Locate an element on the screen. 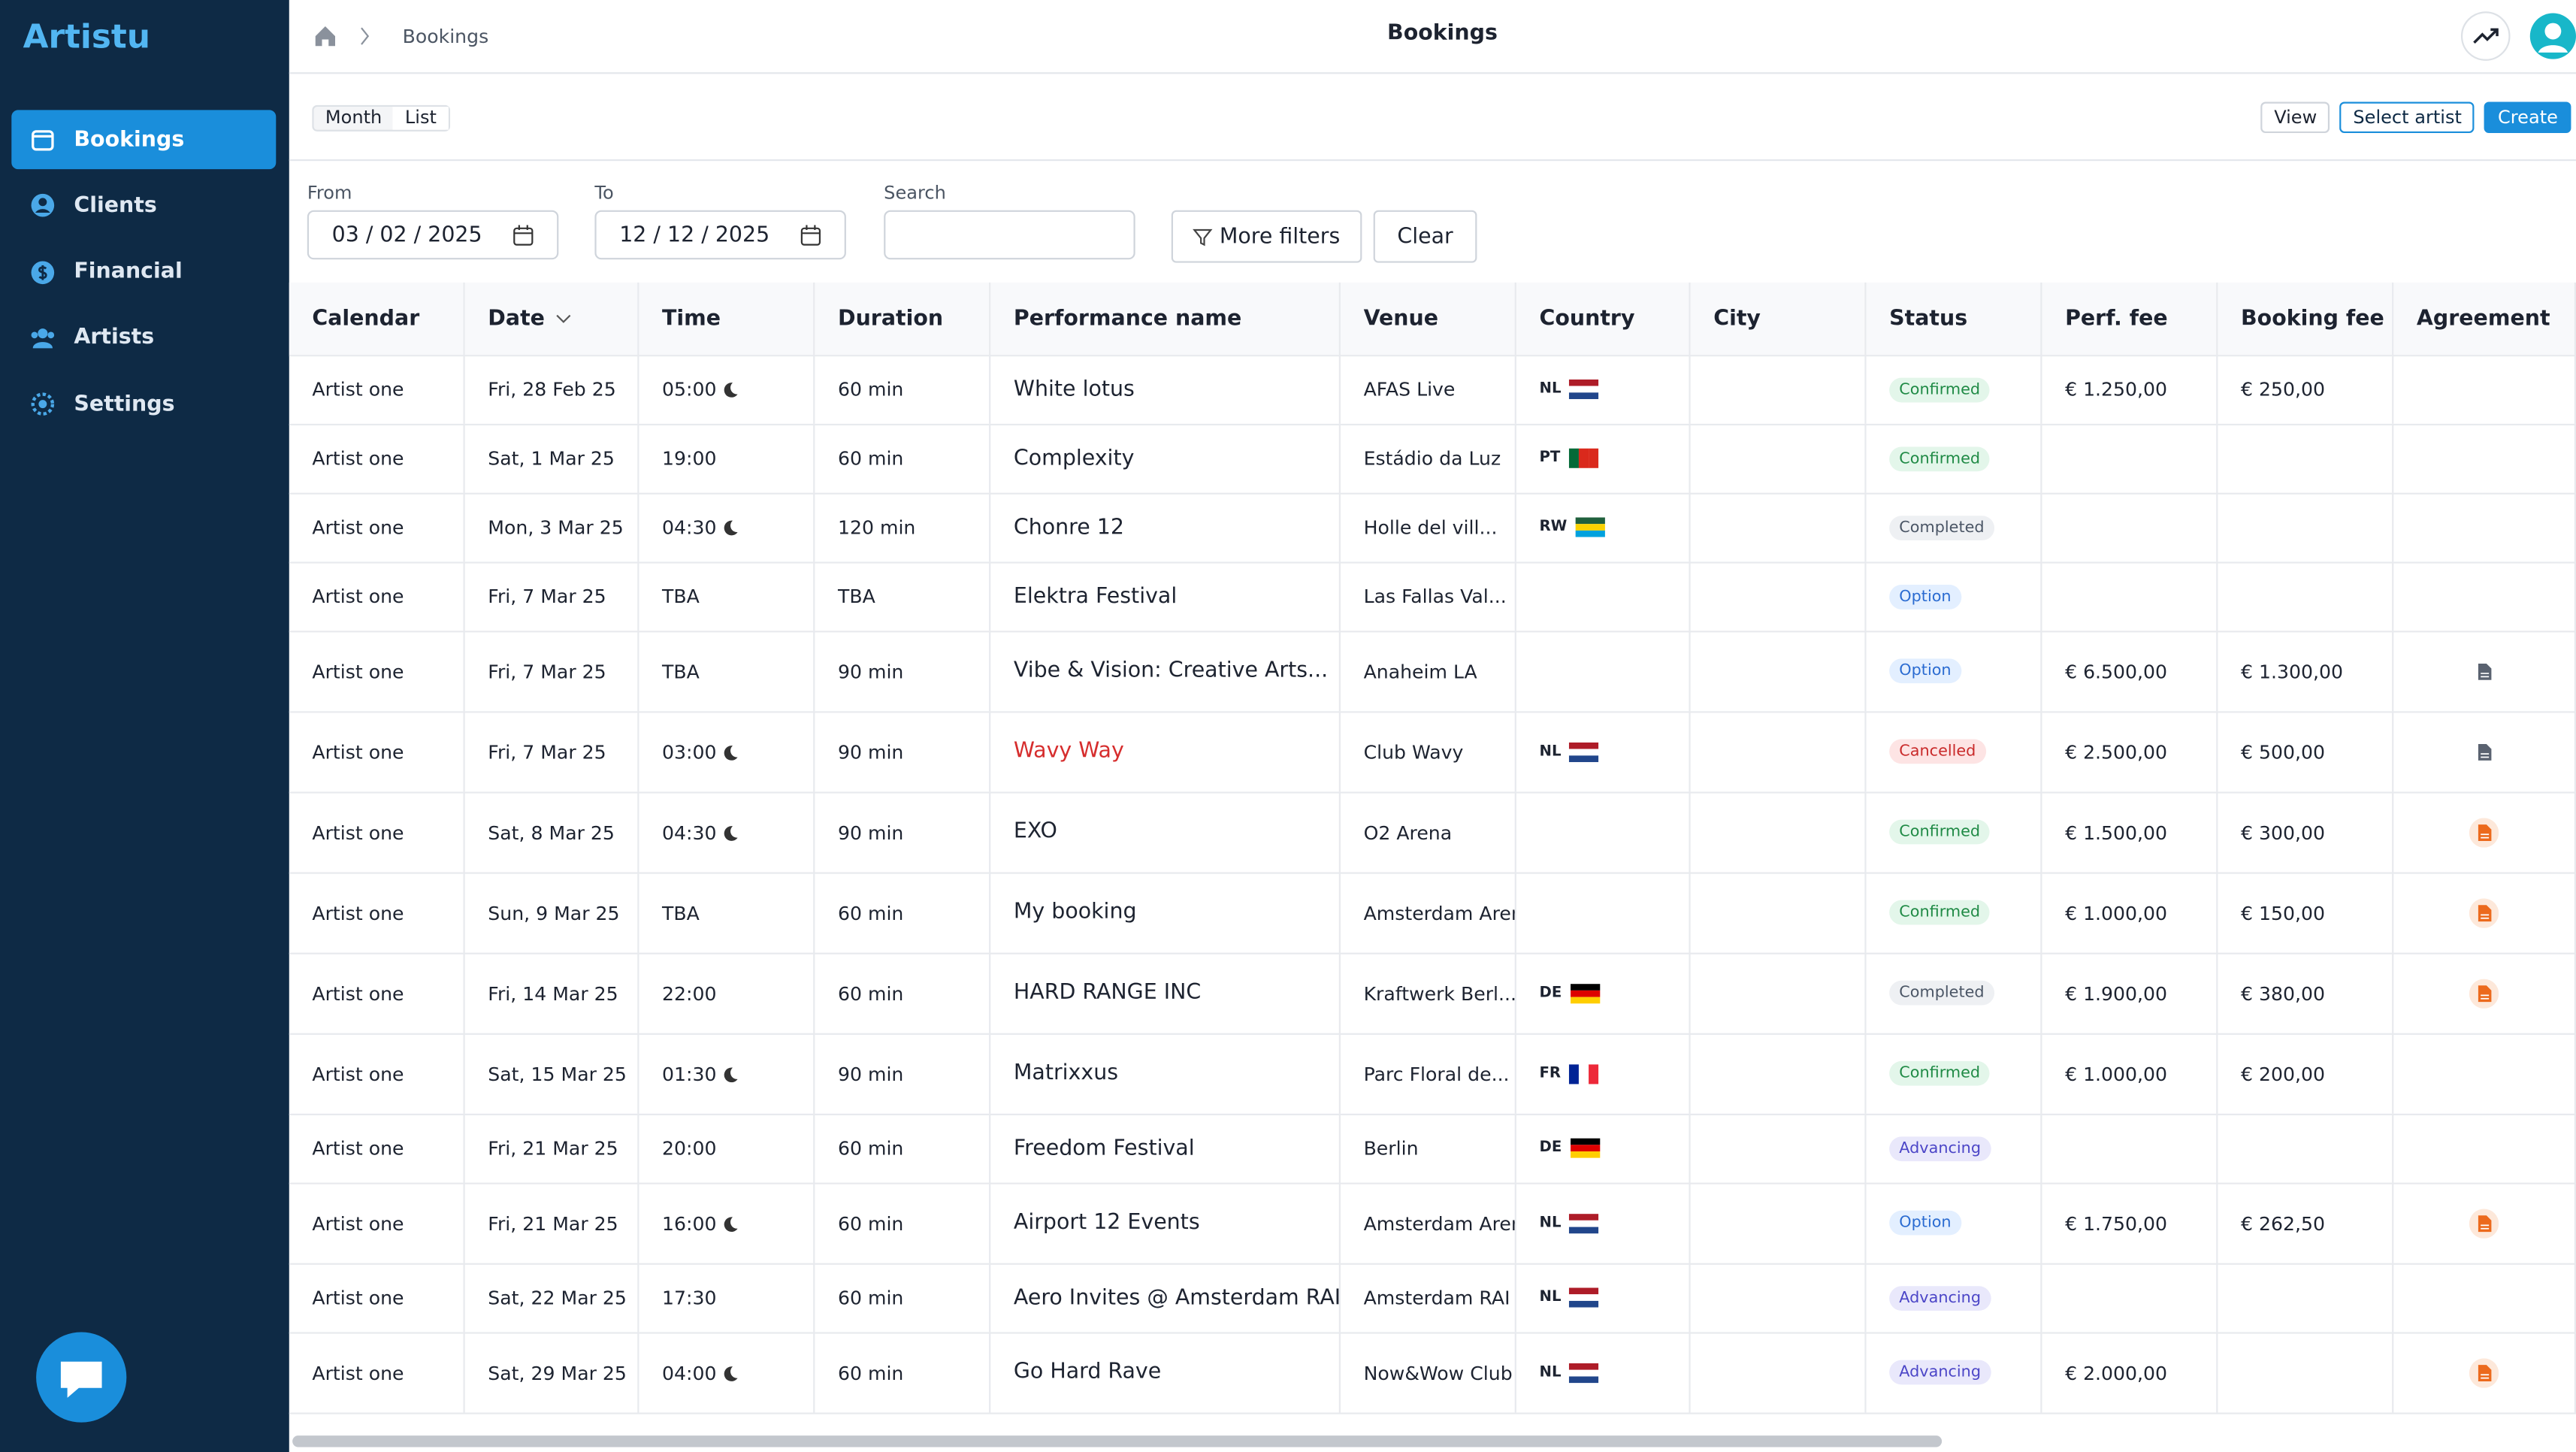 This screenshot has width=2576, height=1452. venue: Club Wavy is located at coordinates (1414, 752).